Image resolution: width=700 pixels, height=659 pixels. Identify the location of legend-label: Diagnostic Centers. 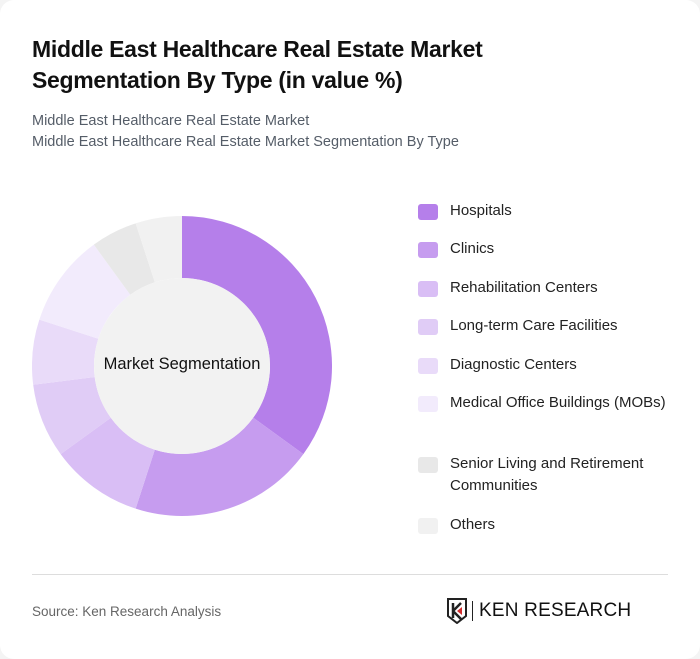
(513, 364).